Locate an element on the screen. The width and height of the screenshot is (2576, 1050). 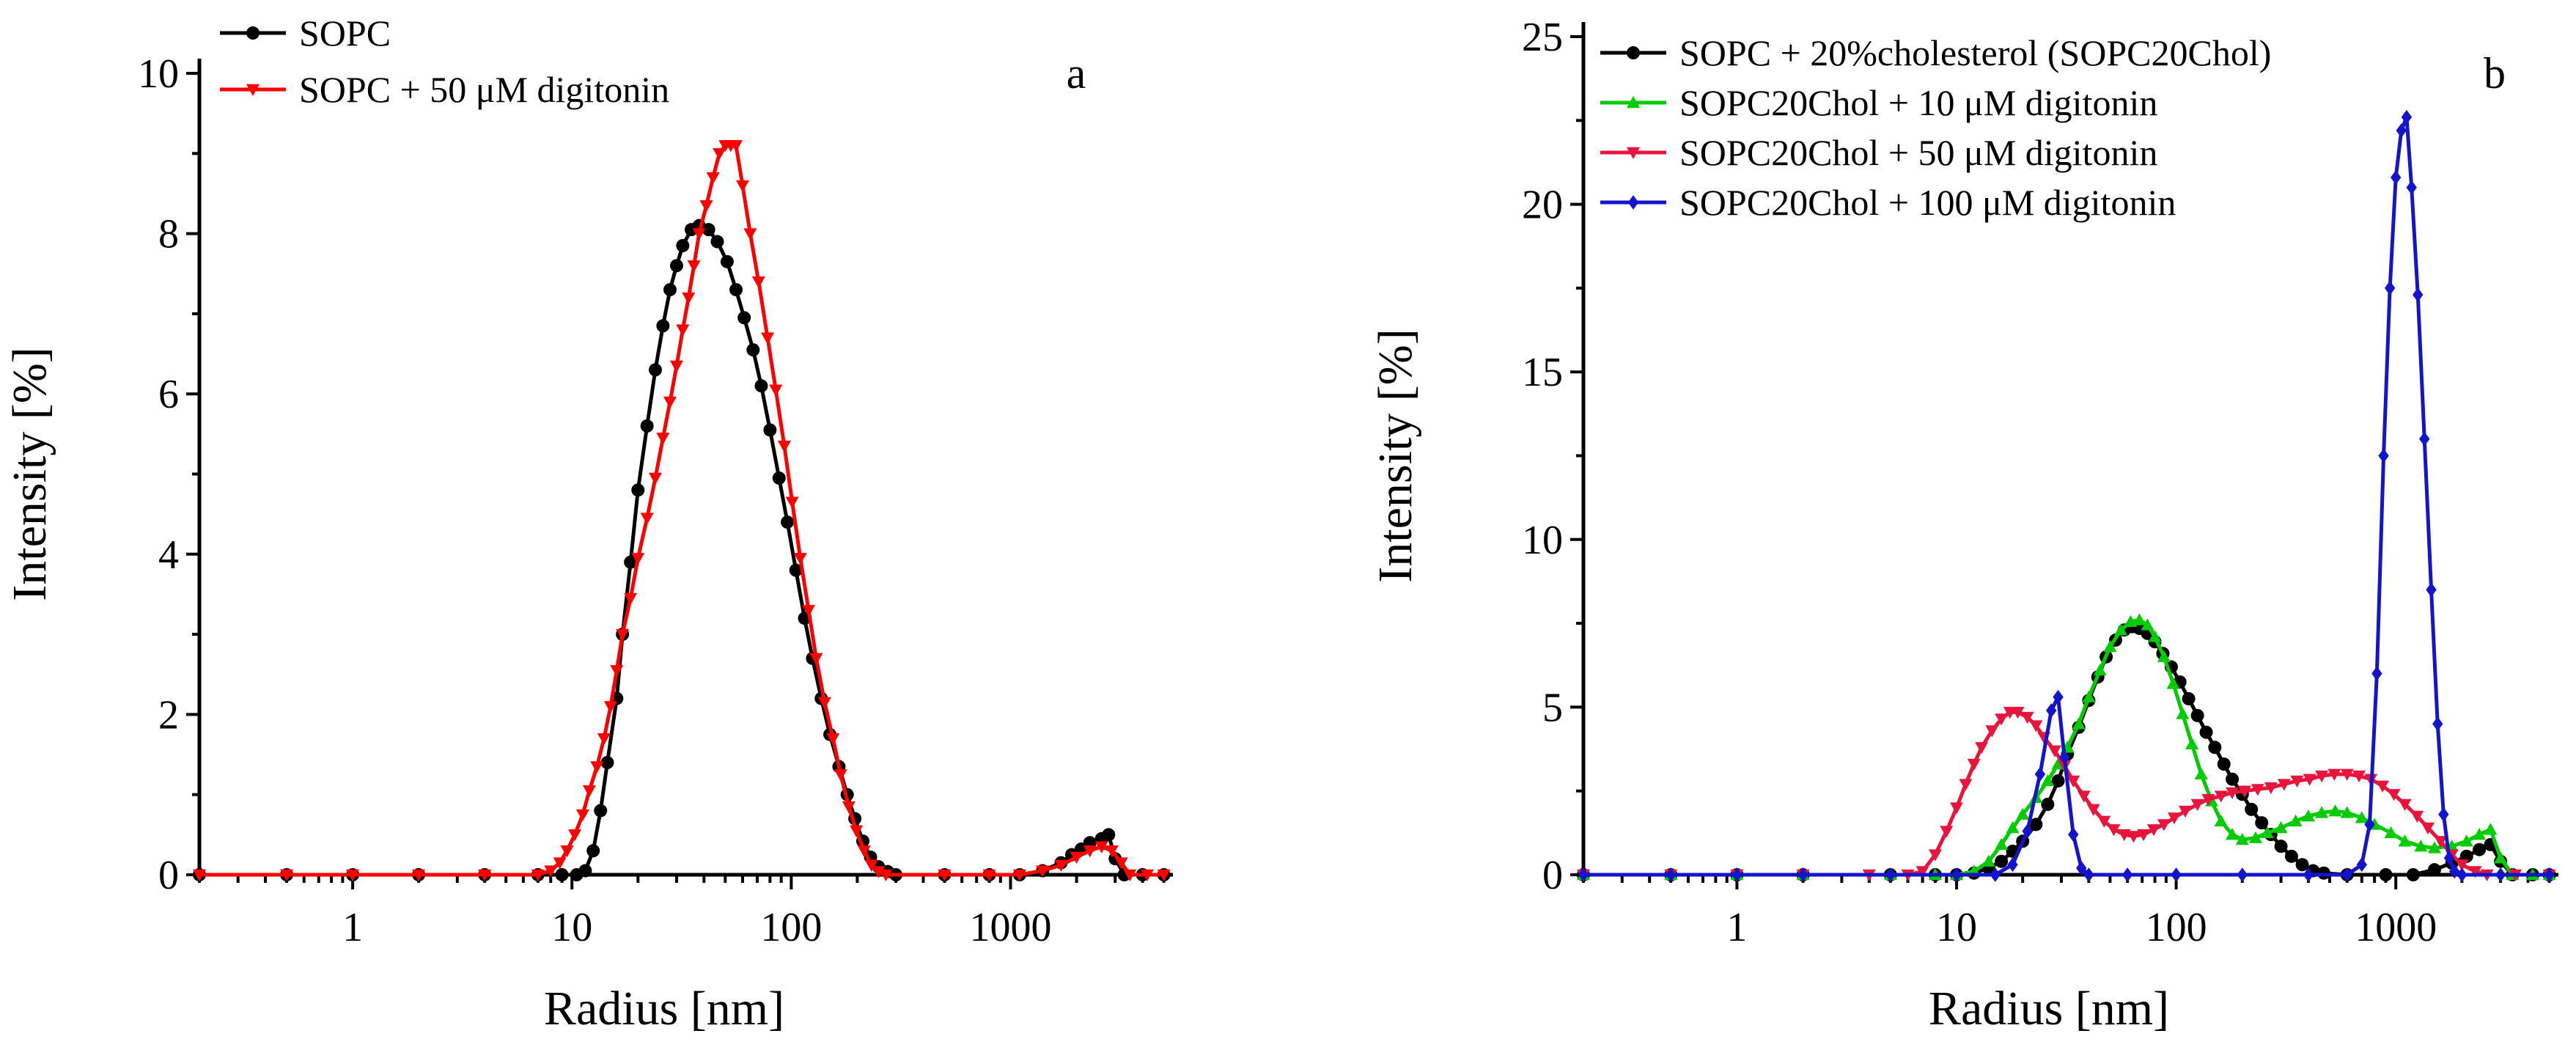
legend-entry: SOPC20Chol + 100 μM digitonin is located at coordinates (1888, 202).